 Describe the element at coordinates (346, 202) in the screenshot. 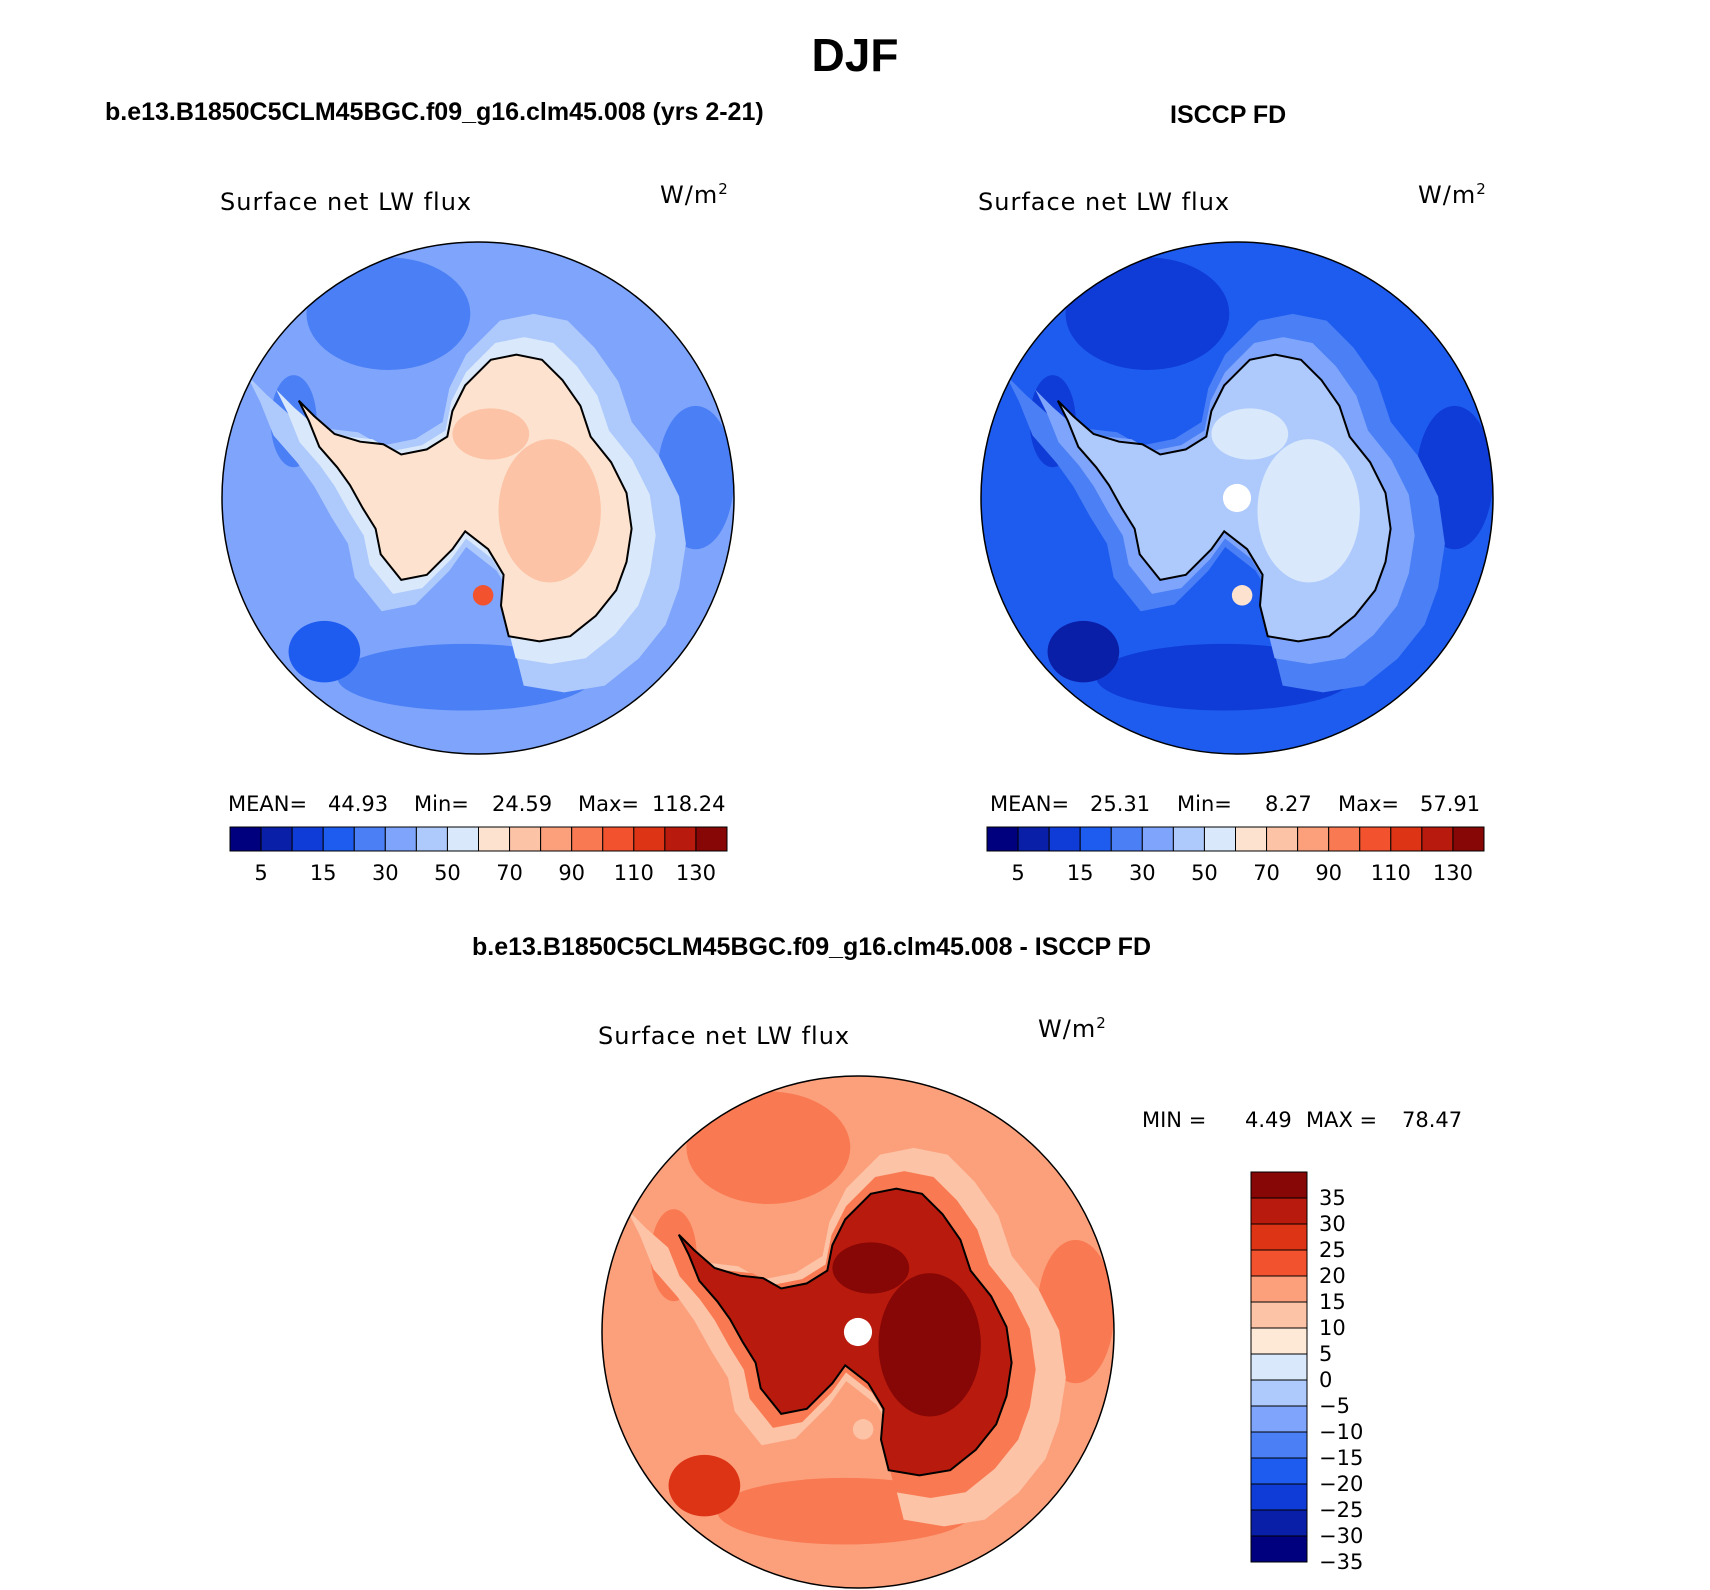

I see `model-field-label: Surface net LW flux` at that location.